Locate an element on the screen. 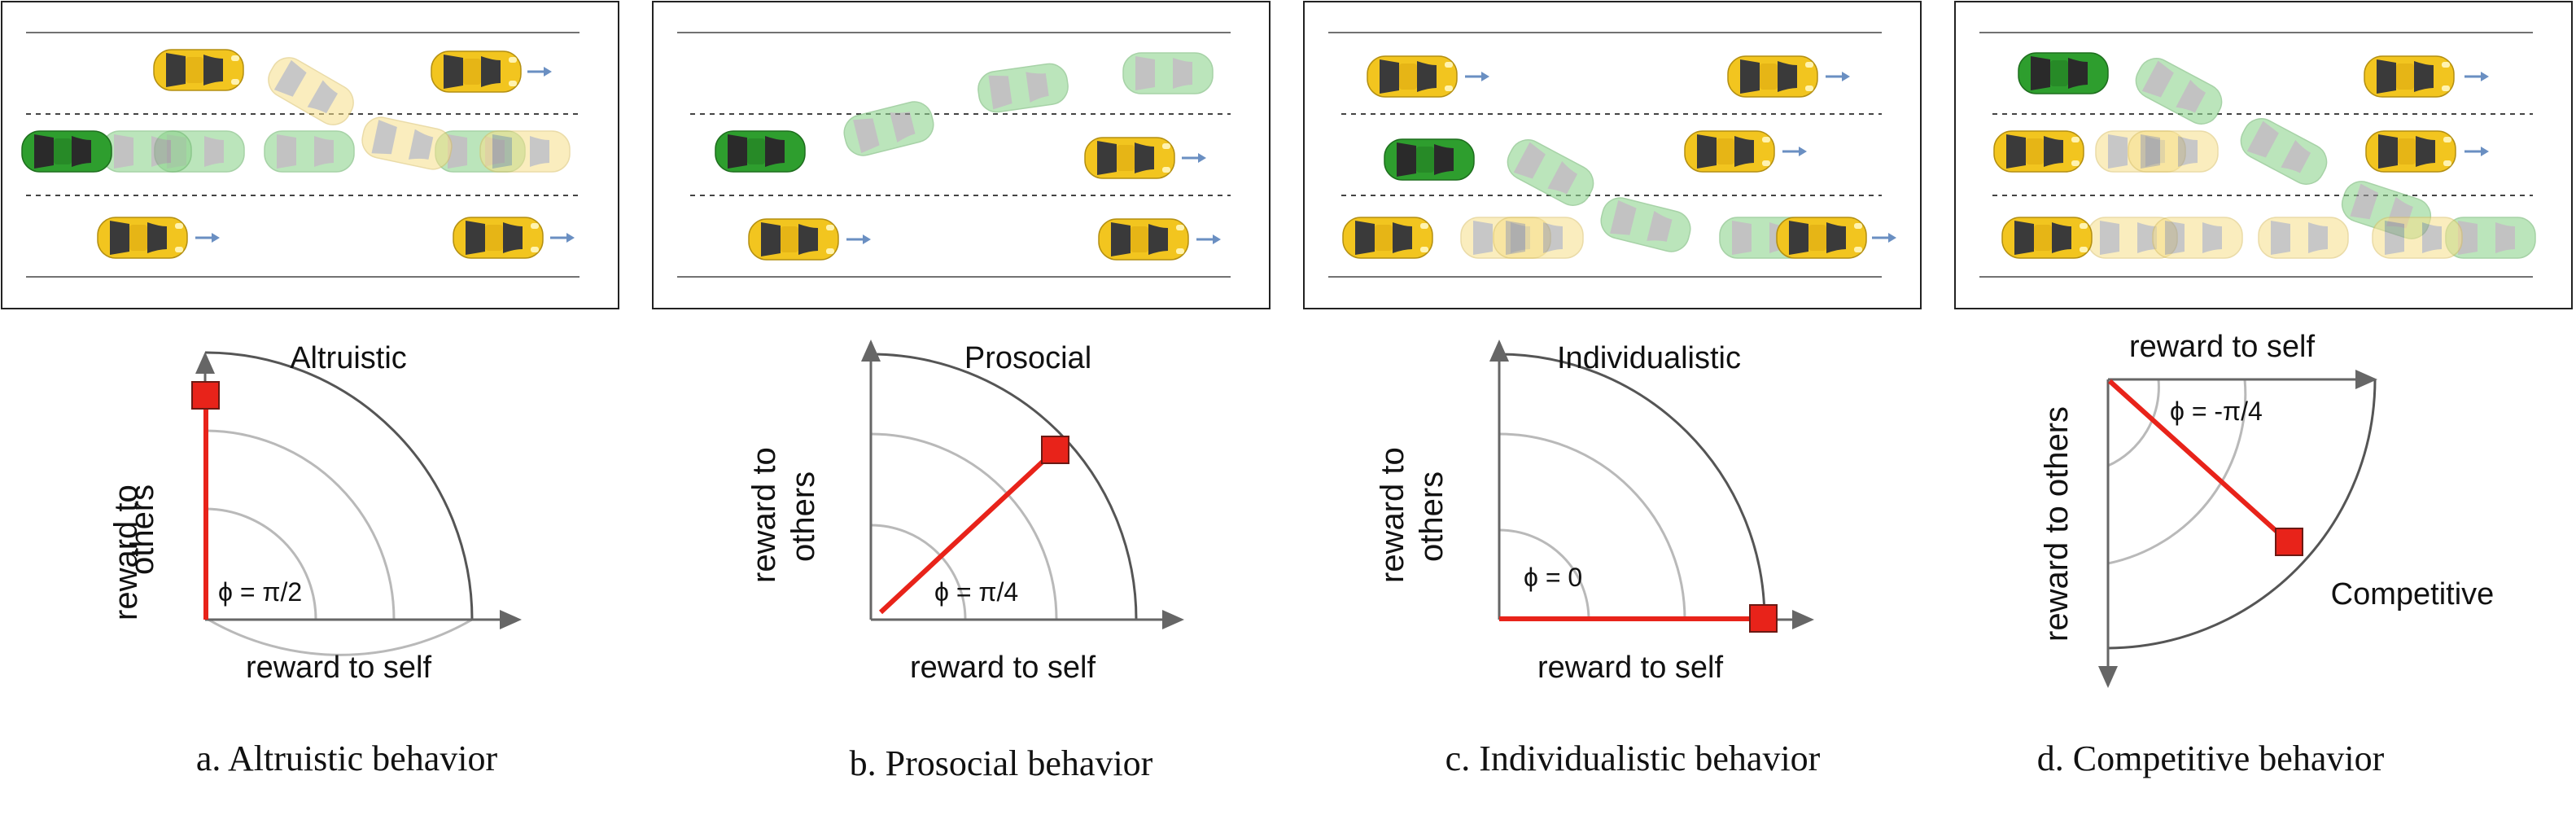 The width and height of the screenshot is (2576, 824). phi-label: ϕ = π/2 is located at coordinates (260, 592).